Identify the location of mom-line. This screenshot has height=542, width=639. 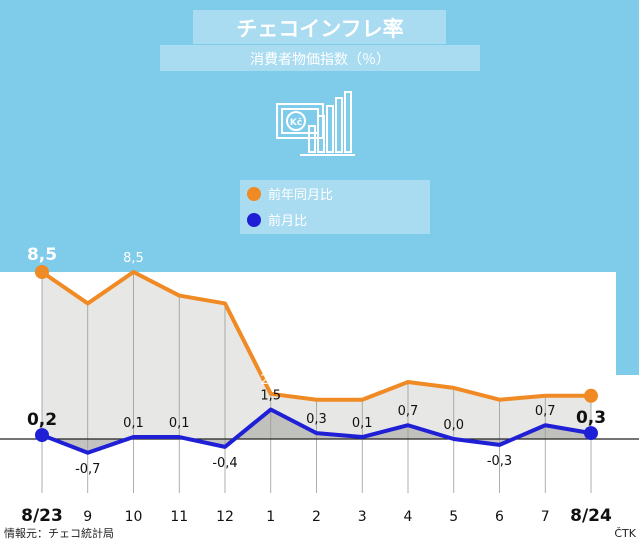
(316, 431).